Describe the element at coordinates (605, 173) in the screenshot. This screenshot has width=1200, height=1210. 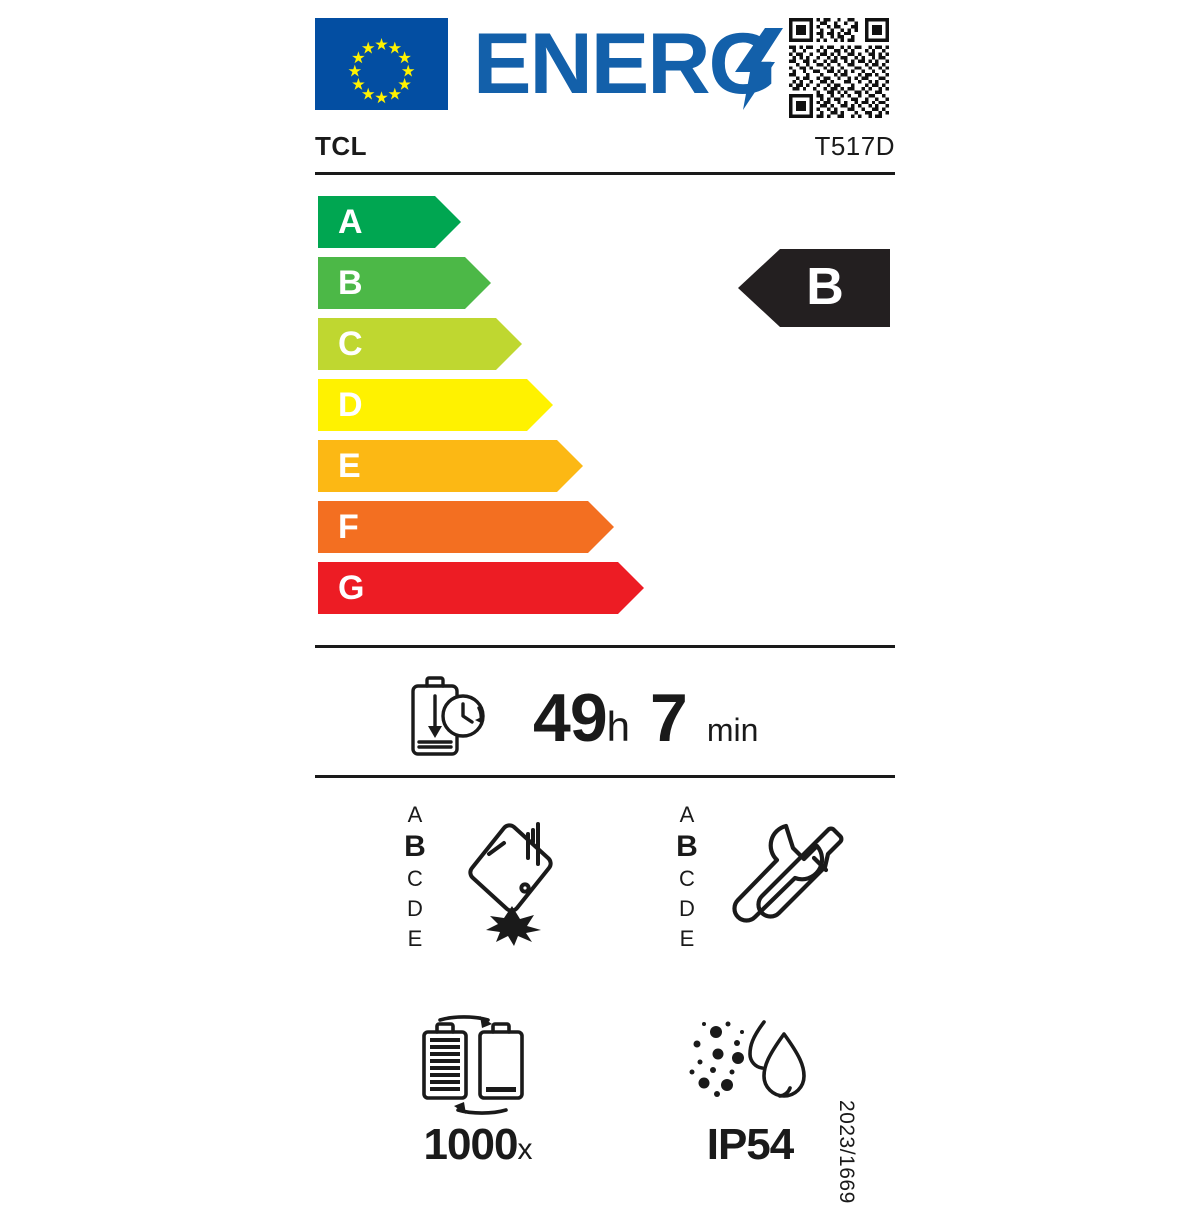
I see `divider-under-brand` at that location.